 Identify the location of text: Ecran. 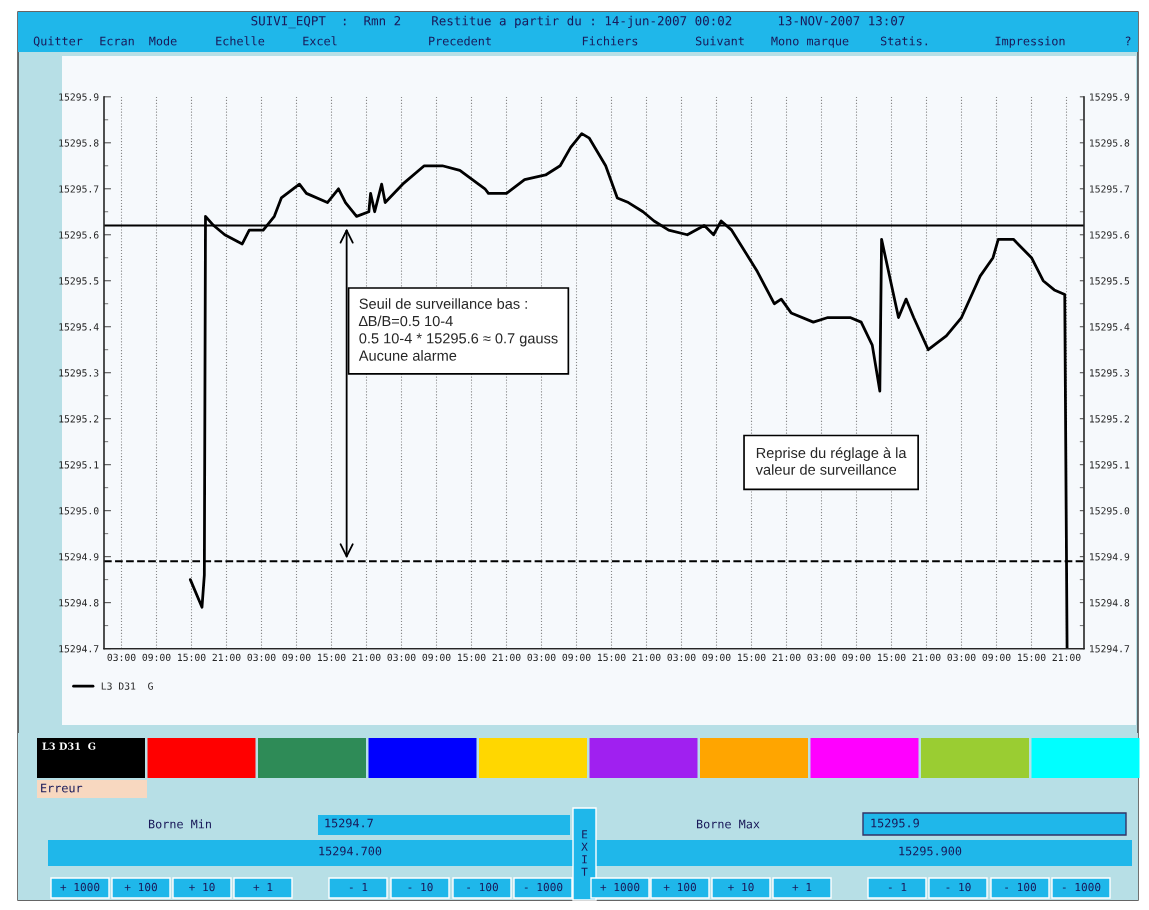
(117, 41).